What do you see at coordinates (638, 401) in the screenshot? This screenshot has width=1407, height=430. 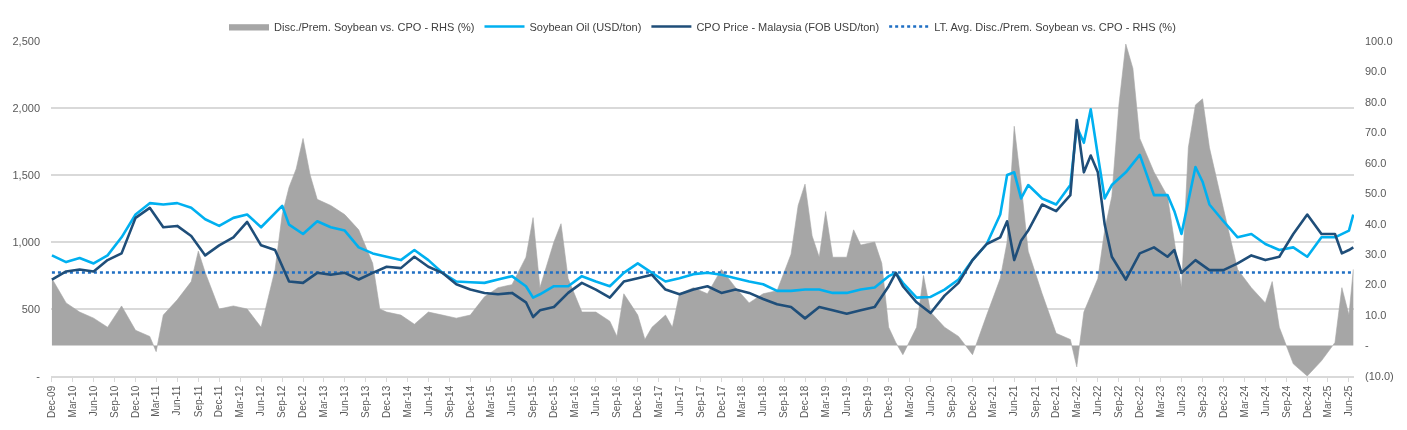 I see `x-tick-label: Dec-16` at bounding box center [638, 401].